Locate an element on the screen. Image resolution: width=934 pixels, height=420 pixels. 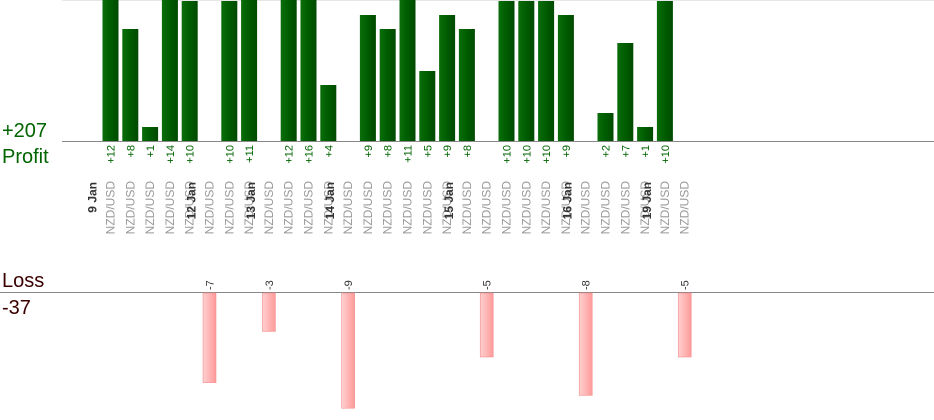
date-label: 15 Jan is located at coordinates (449, 200).